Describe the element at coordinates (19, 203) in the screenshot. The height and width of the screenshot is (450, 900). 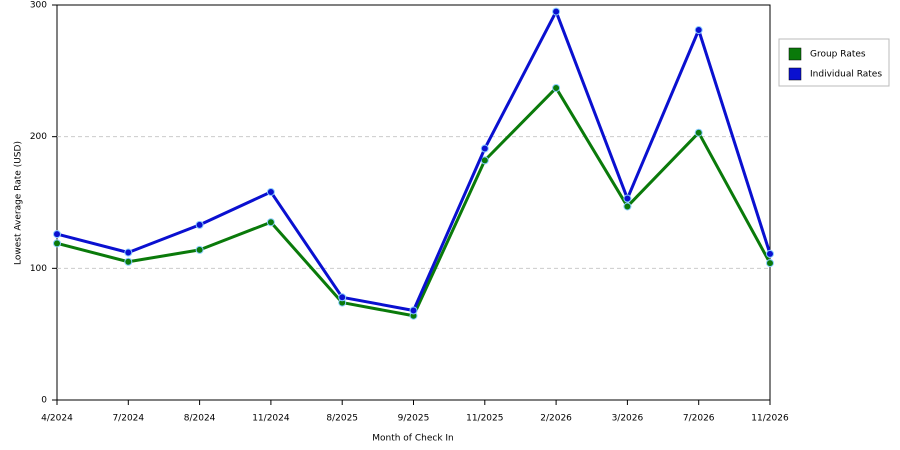
I see `y-axis-label: Lowest Average Rate (USD)` at that location.